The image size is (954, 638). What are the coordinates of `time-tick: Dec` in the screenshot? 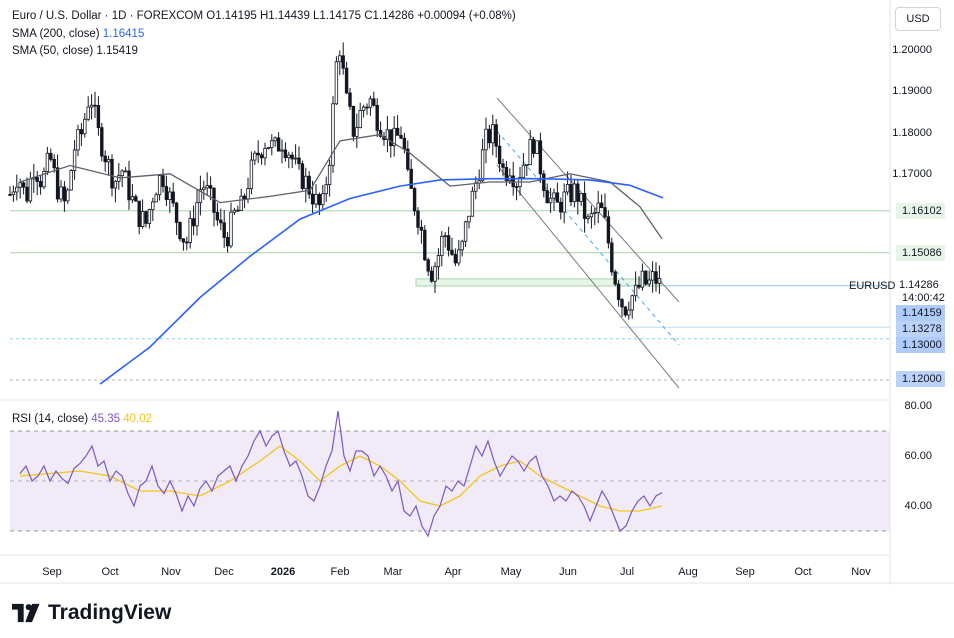 It's located at (224, 572).